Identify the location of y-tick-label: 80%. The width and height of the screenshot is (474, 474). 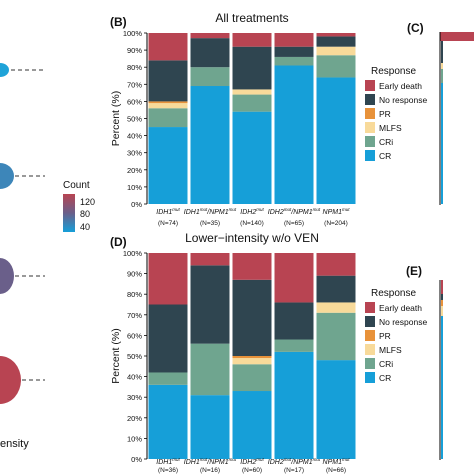
(134, 67).